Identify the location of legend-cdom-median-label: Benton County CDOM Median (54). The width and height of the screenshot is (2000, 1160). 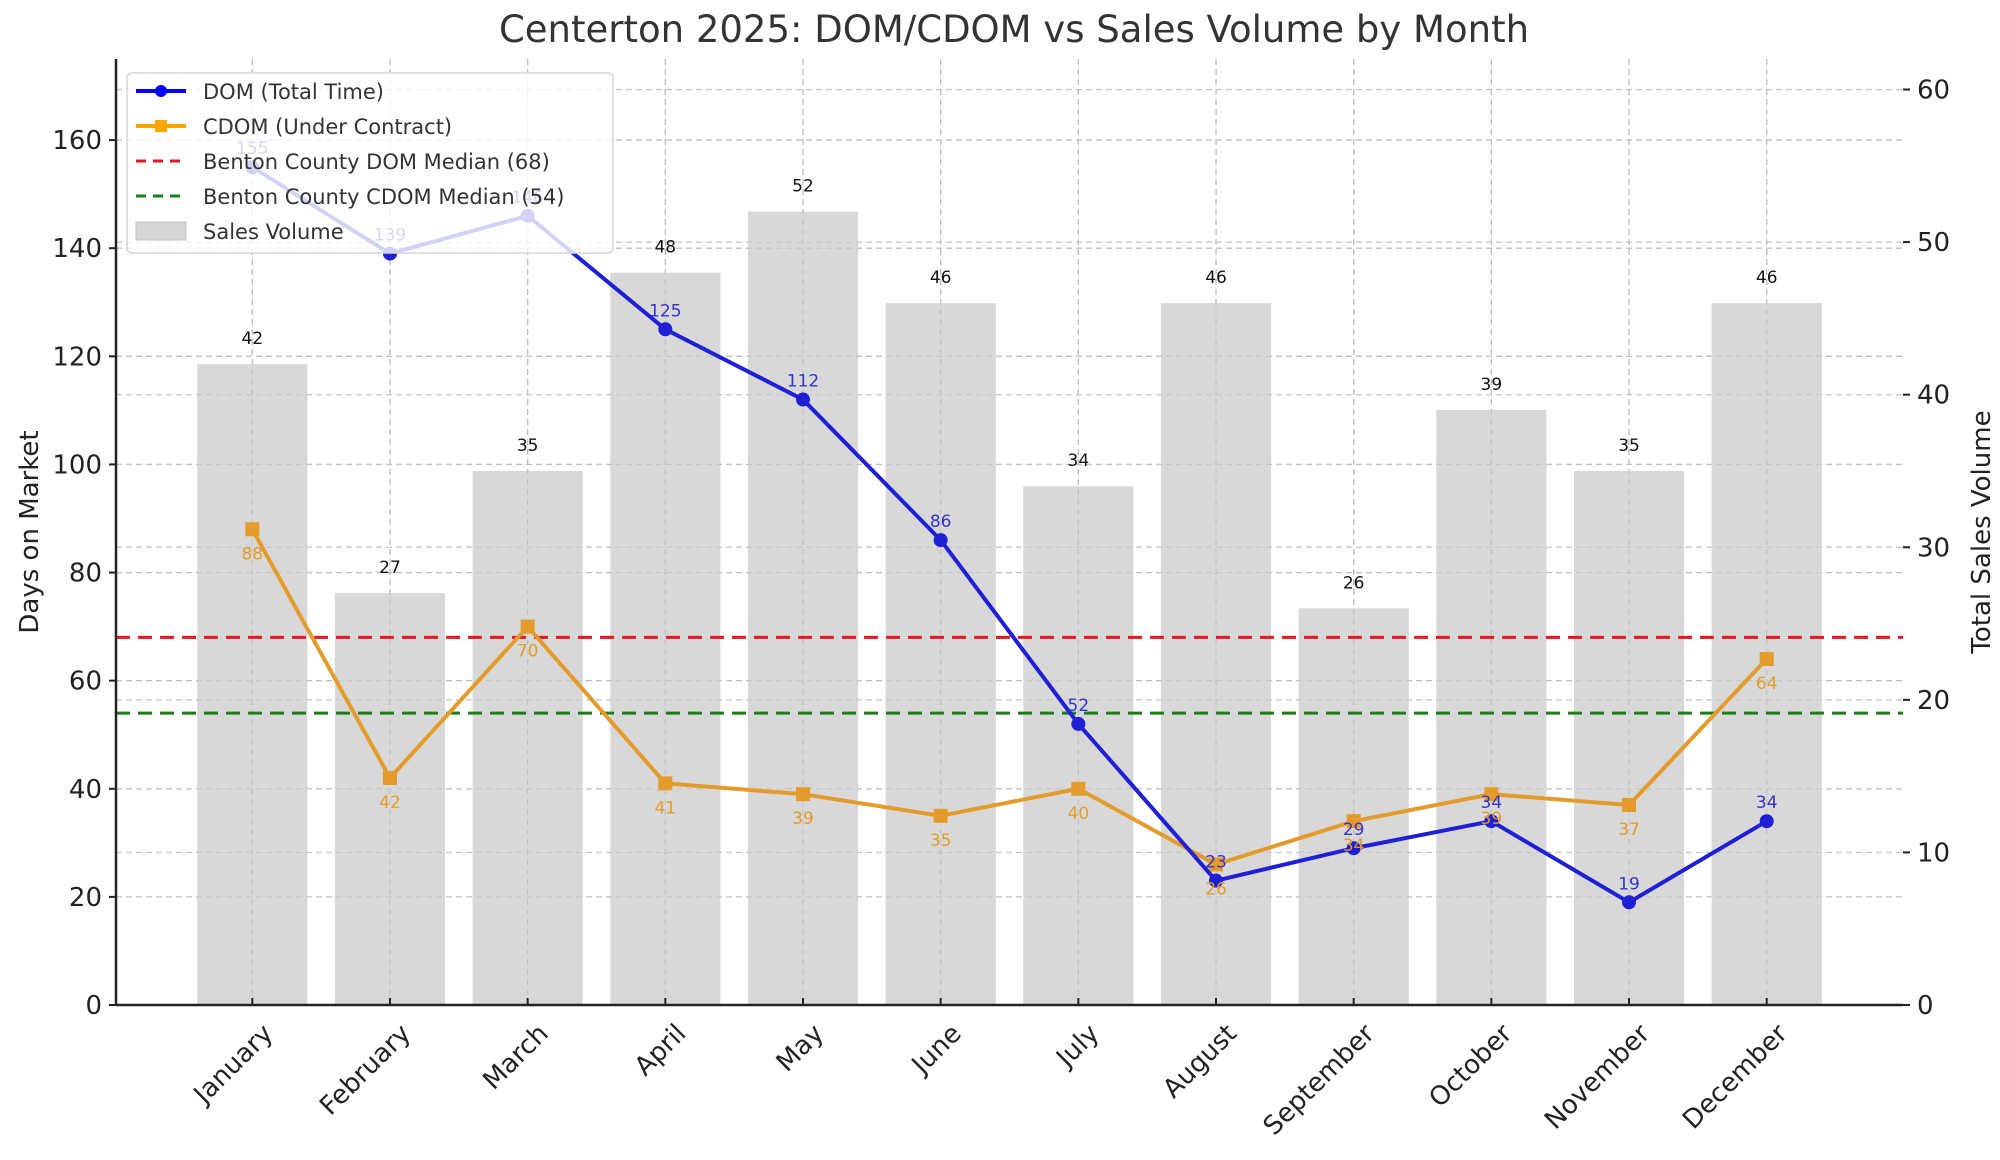
(384, 197).